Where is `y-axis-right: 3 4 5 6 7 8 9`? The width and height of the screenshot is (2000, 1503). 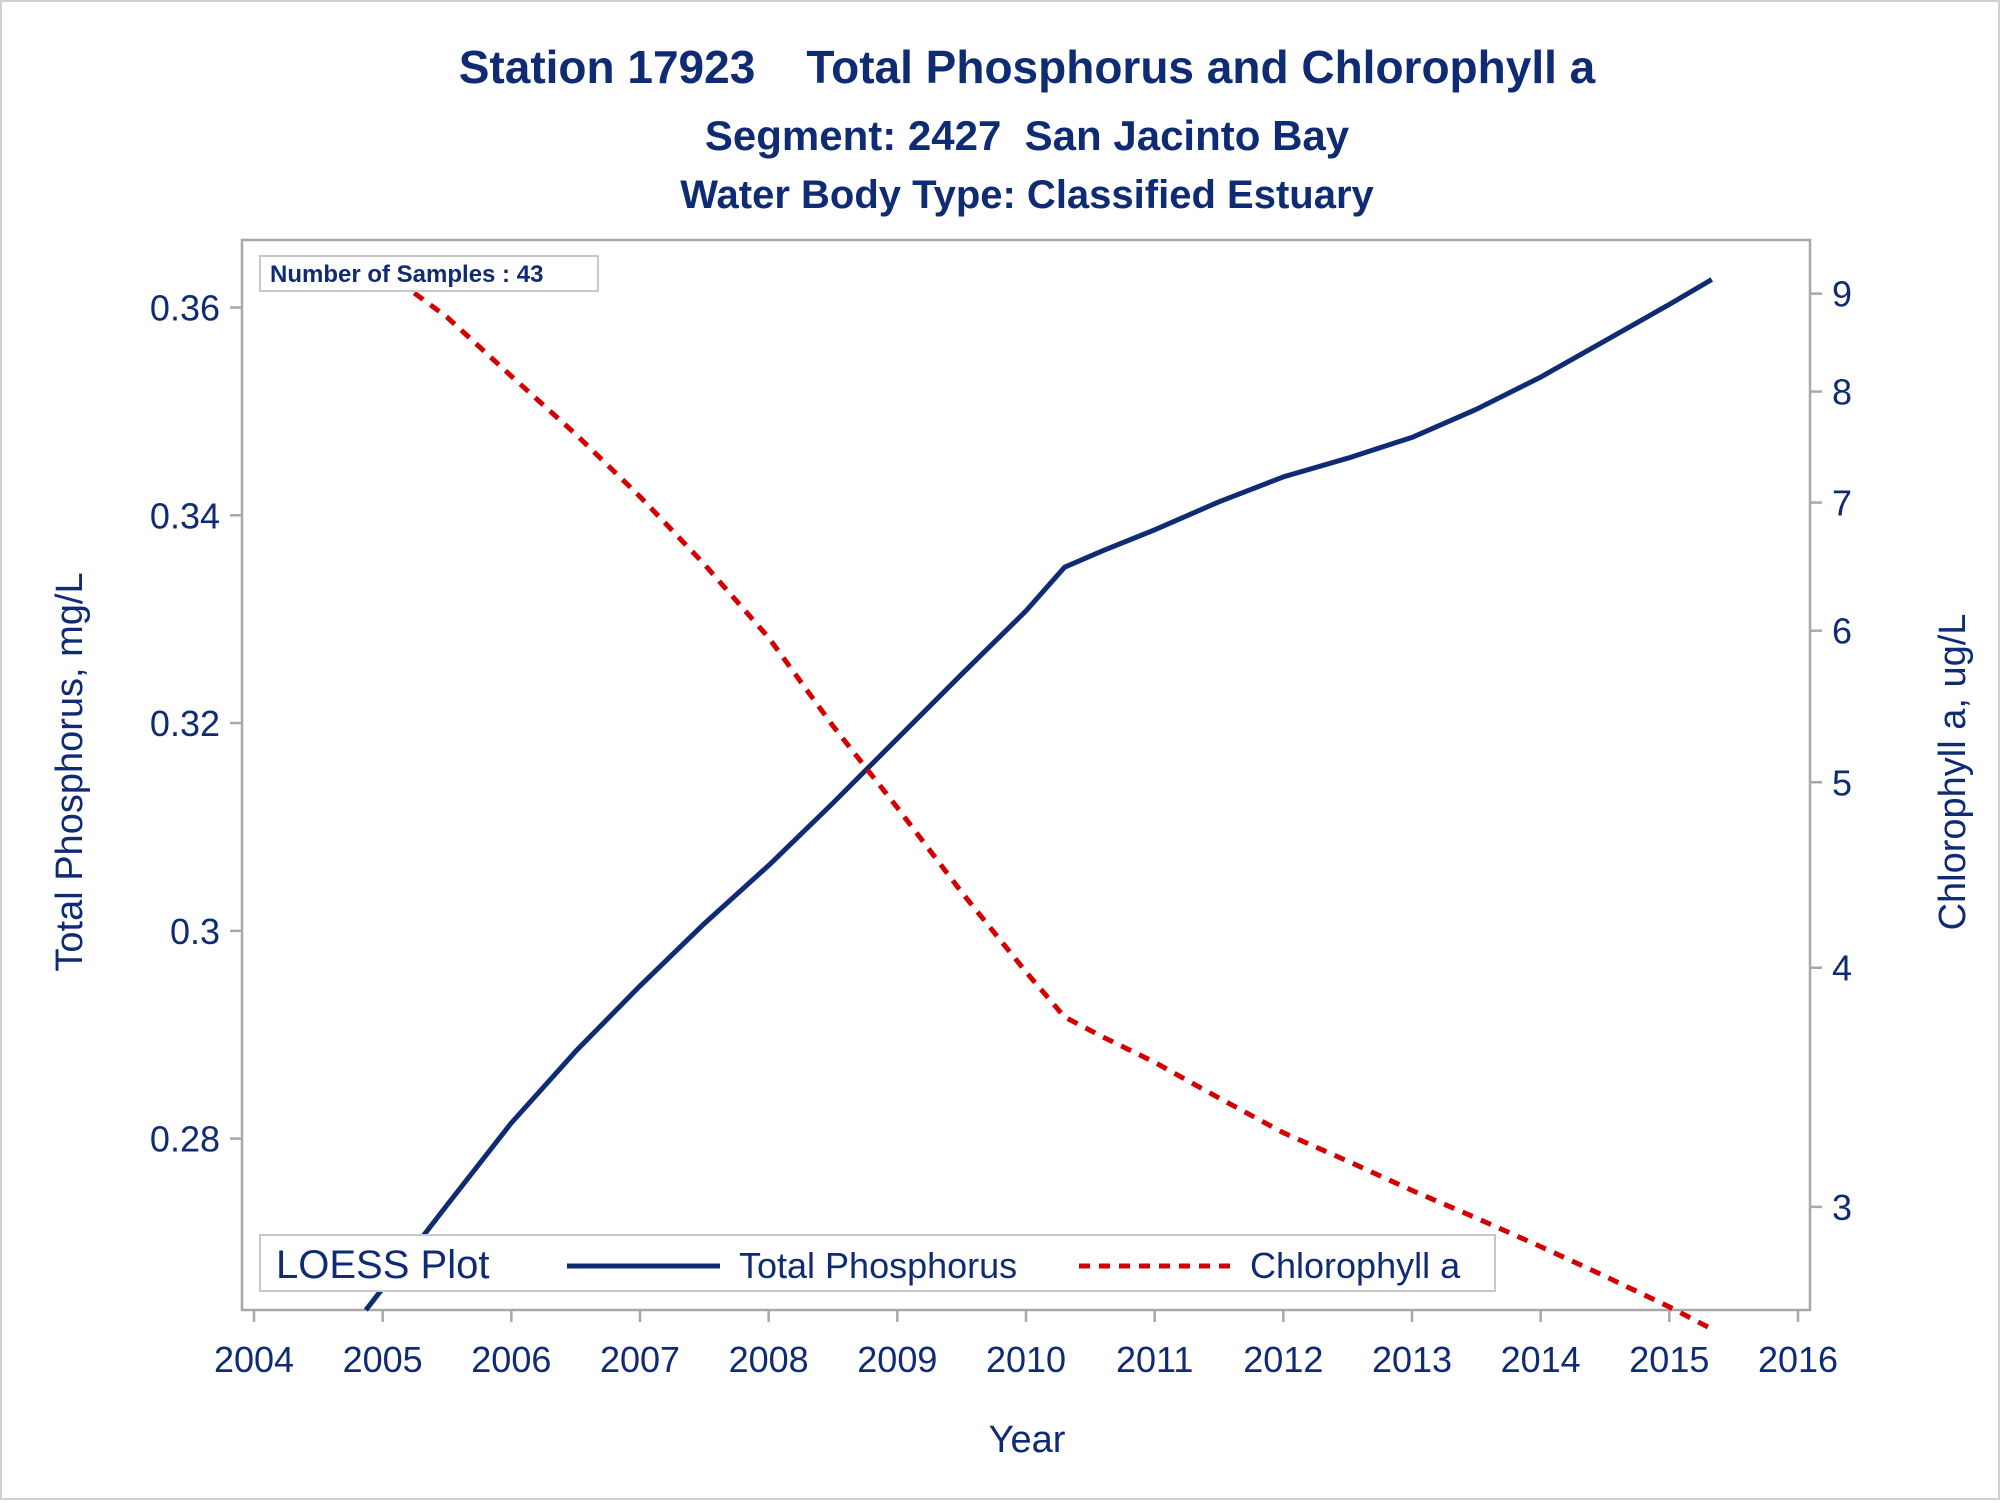
y-axis-right: 3 4 5 6 7 8 9 is located at coordinates (1831, 751).